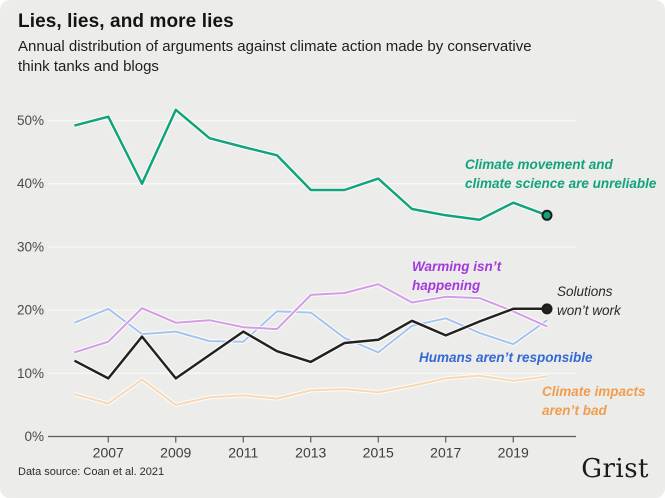 The height and width of the screenshot is (498, 665). I want to click on data-source-note: Data source: Coan et al. 2021, so click(91, 472).